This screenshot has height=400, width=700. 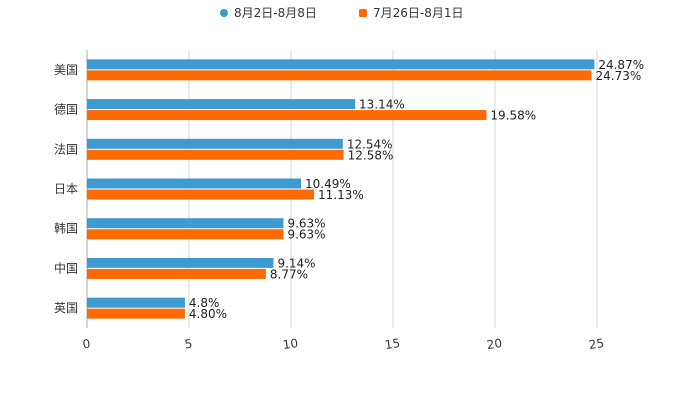 I want to click on data-label-series-1-1: 13.14%, so click(x=382, y=105).